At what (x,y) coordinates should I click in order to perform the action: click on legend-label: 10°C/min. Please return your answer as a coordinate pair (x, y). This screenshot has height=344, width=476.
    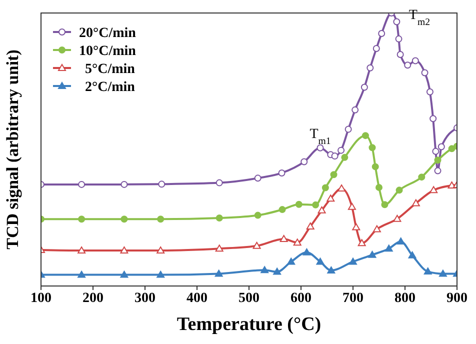
    Looking at the image, I should click on (107, 51).